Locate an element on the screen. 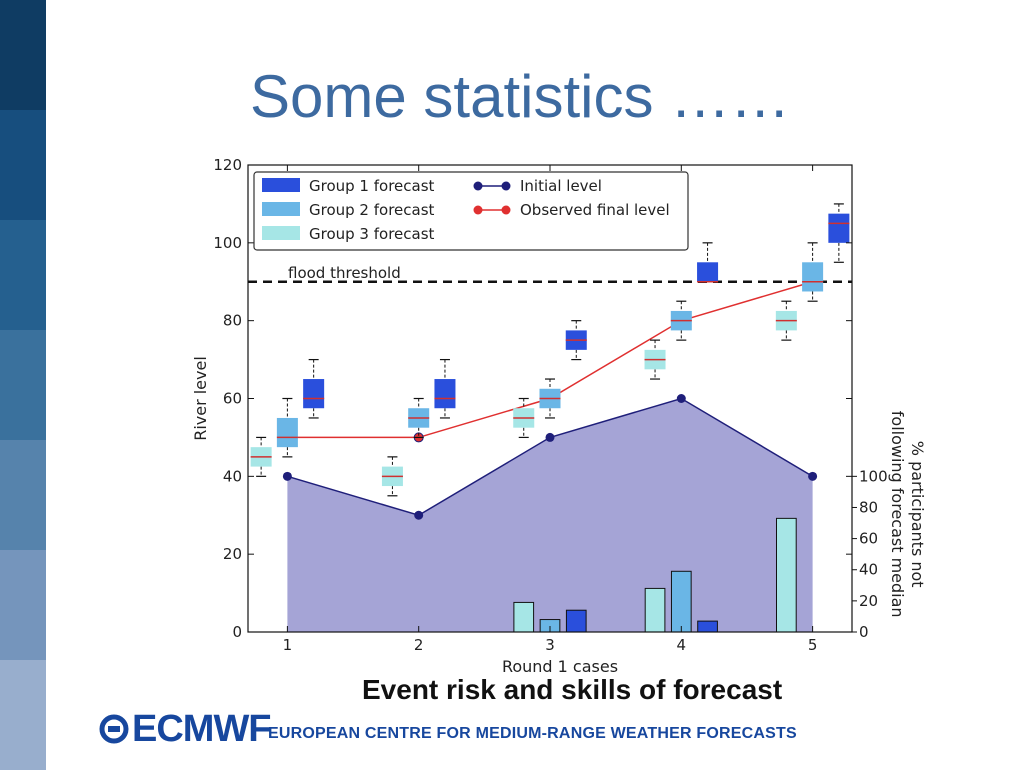  legend-label: Group 1 forecast is located at coordinates (372, 186).